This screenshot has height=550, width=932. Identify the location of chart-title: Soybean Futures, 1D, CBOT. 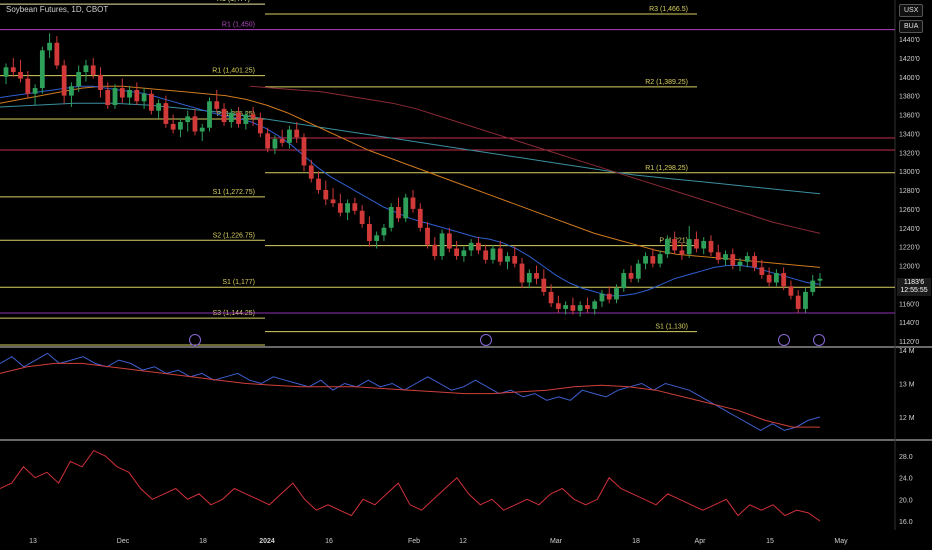
(57, 9).